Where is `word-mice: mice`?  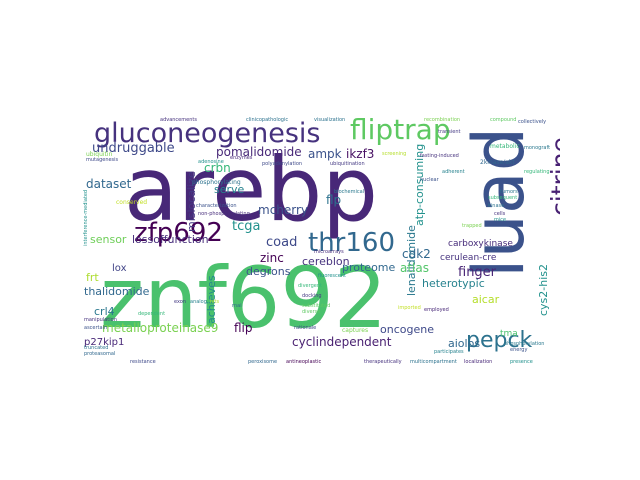
word-mice: mice is located at coordinates (500, 220).